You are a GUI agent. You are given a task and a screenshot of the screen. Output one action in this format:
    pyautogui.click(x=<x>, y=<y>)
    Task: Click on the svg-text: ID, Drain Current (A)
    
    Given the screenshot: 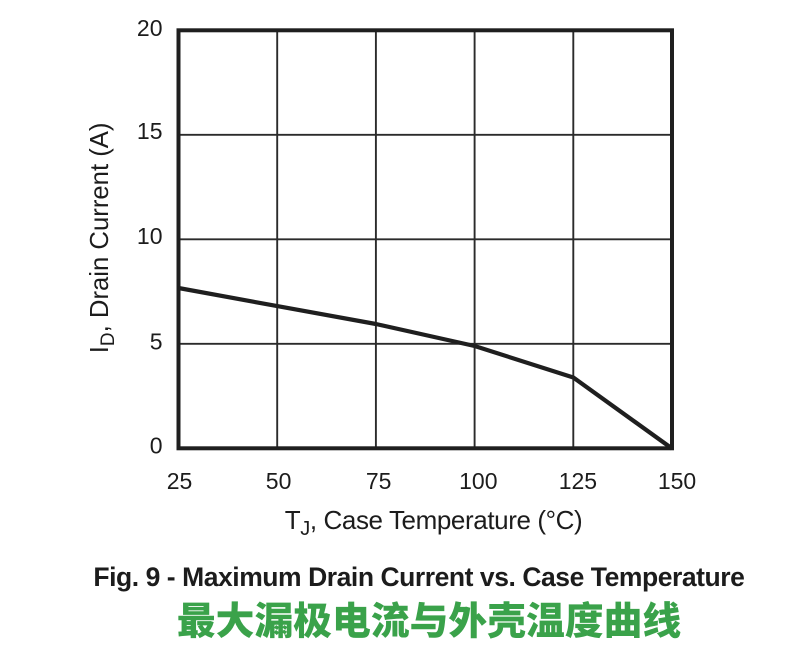 What is the action you would take?
    pyautogui.click(x=102, y=238)
    